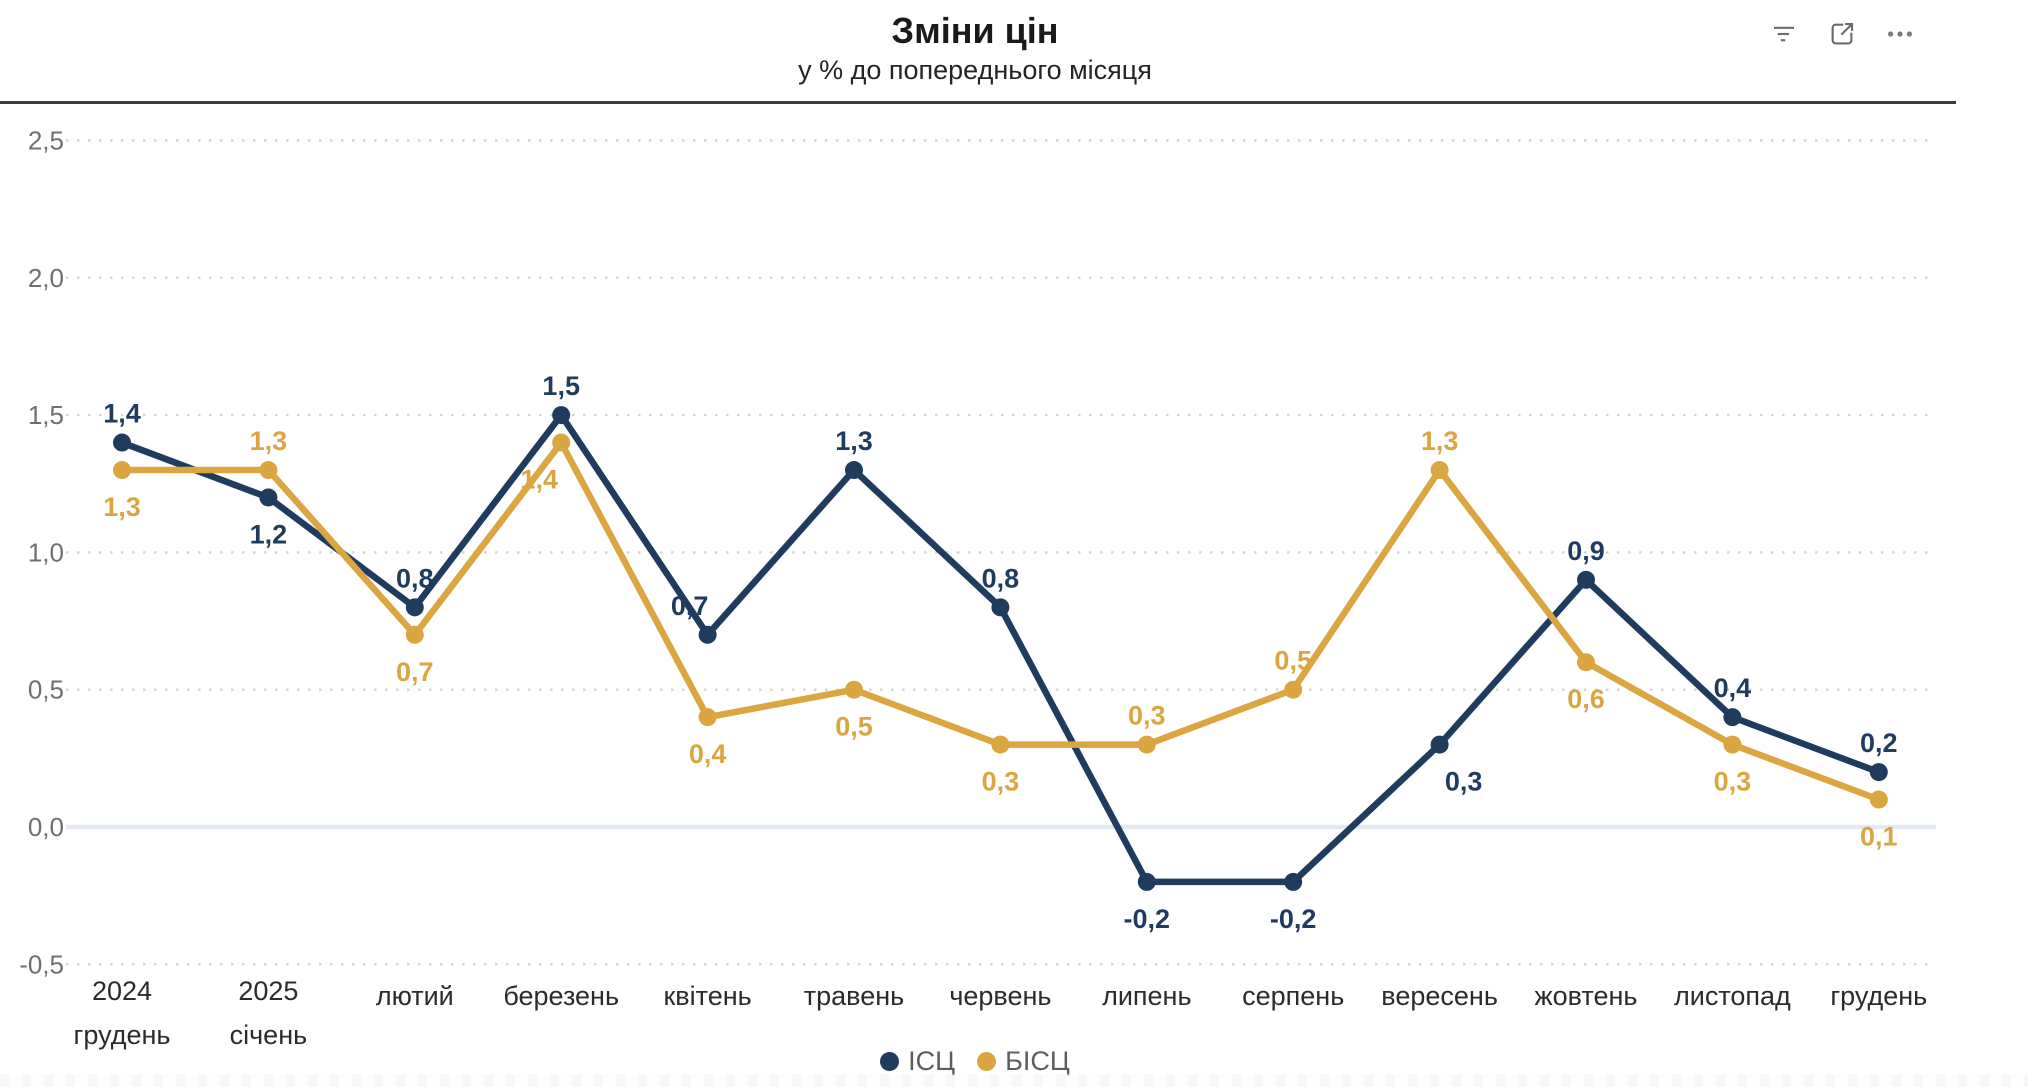 This screenshot has height=1092, width=2028. What do you see at coordinates (854, 996) in the screenshot?
I see `x-category-label: травень` at bounding box center [854, 996].